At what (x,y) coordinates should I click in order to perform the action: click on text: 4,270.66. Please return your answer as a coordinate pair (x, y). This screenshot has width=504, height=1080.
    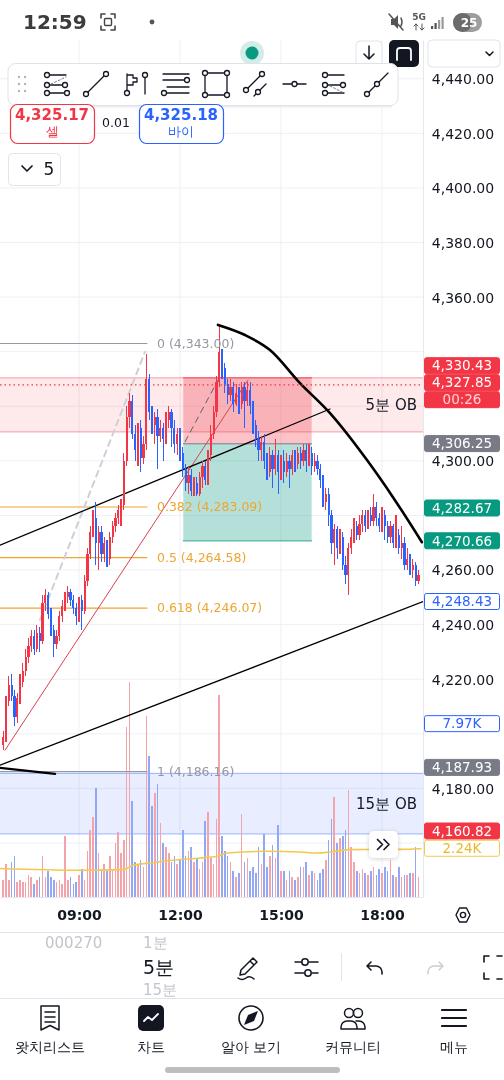
    Looking at the image, I should click on (462, 540).